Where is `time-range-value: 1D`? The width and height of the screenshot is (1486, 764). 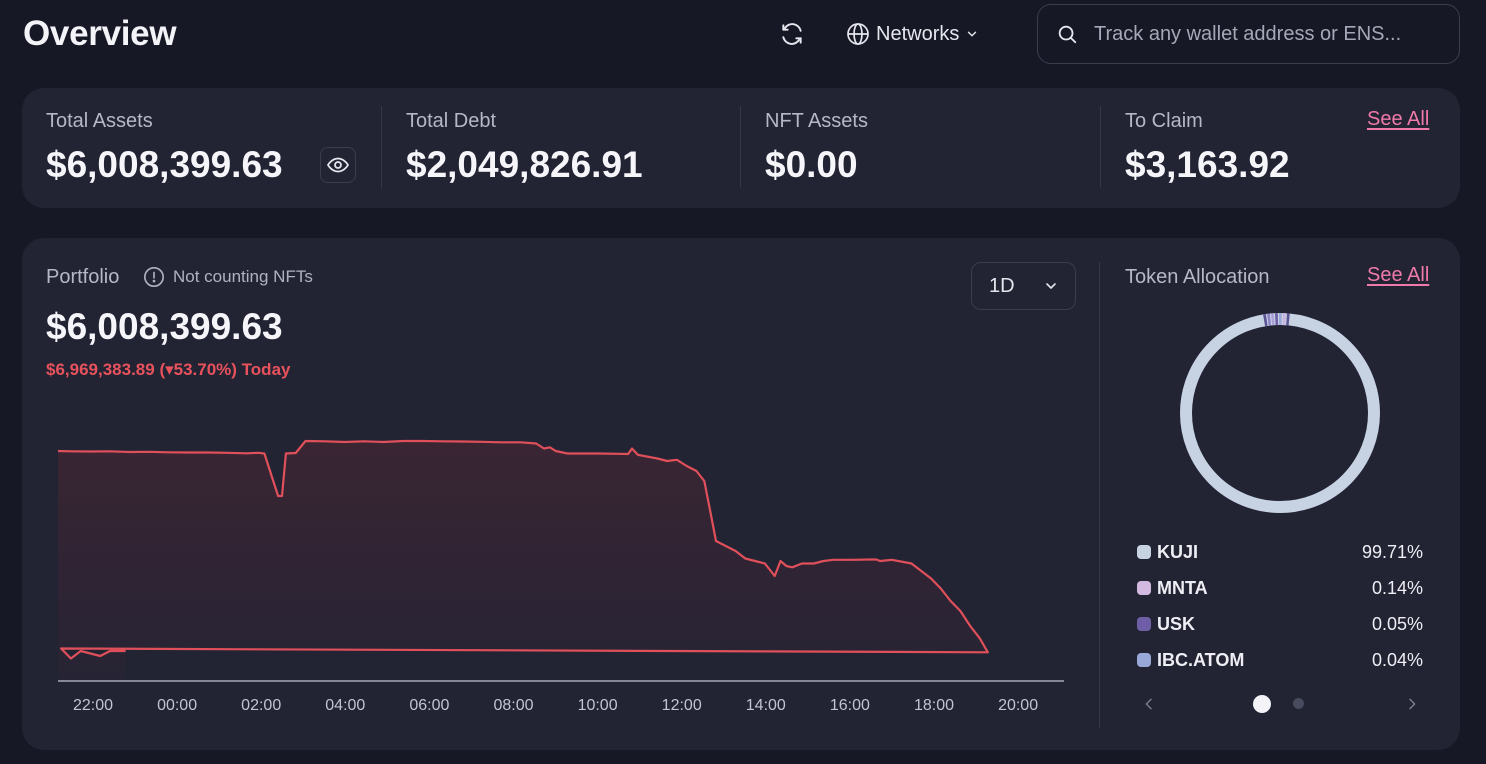
time-range-value: 1D is located at coordinates (1002, 285).